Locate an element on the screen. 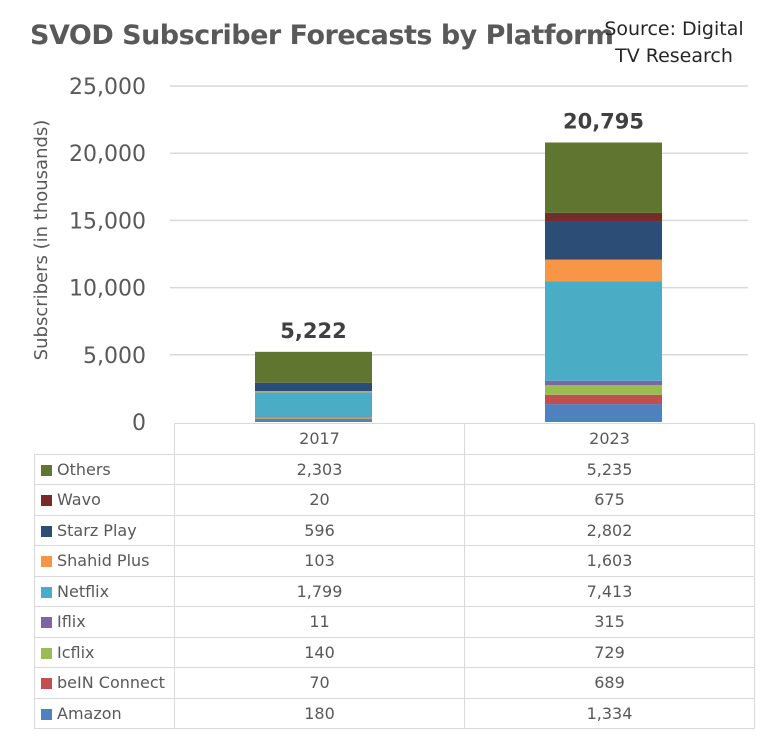 The width and height of the screenshot is (768, 738). legend-label: Wavo is located at coordinates (79, 500).